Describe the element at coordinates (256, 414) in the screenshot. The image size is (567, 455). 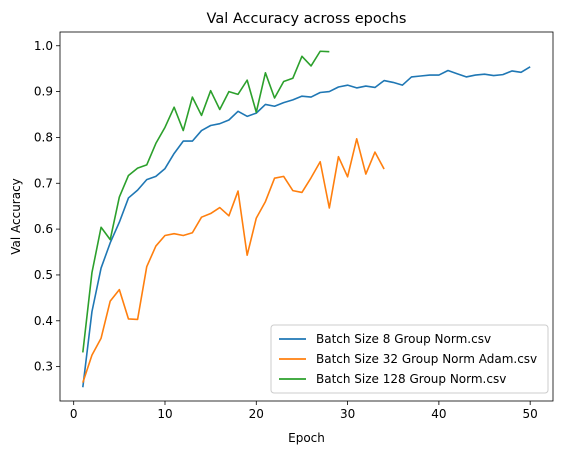
I see `x-tick-label: 20` at that location.